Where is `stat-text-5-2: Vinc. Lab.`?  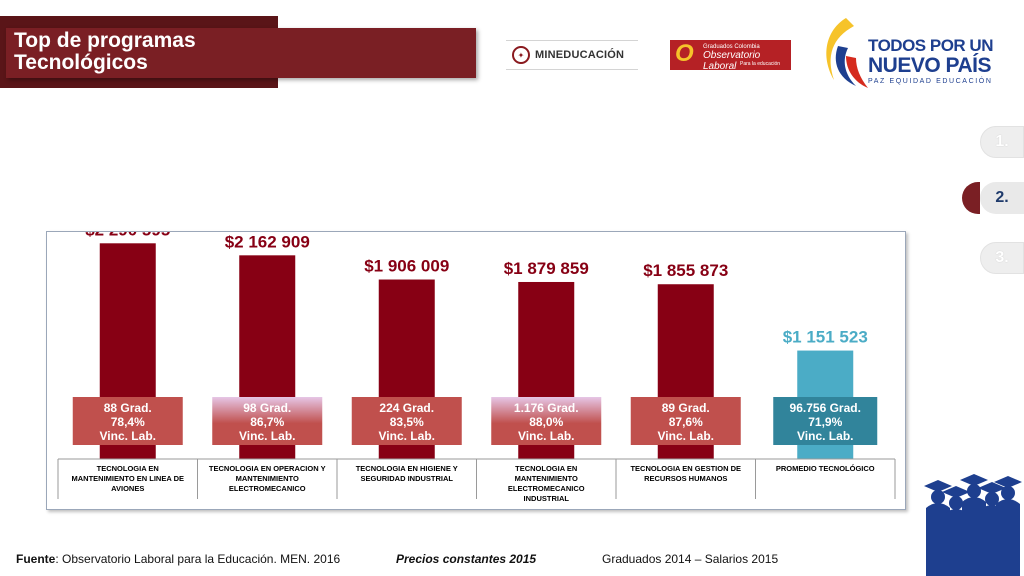
stat-text-5-2: Vinc. Lab. is located at coordinates (825, 436).